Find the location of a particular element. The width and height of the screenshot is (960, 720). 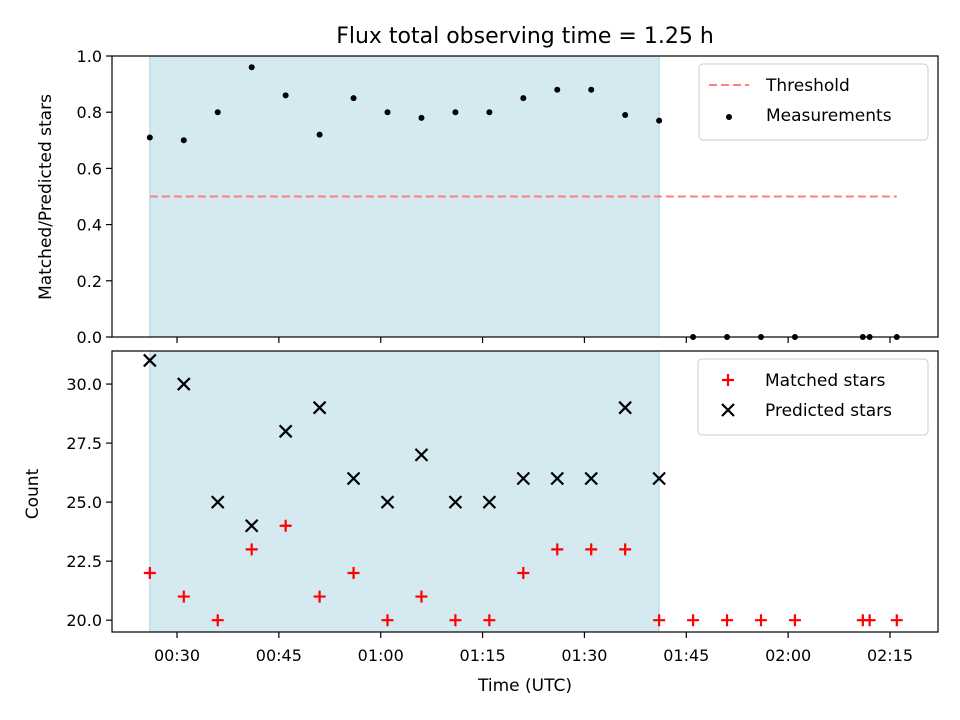

x-tick-label: 00:45 is located at coordinates (279, 655).